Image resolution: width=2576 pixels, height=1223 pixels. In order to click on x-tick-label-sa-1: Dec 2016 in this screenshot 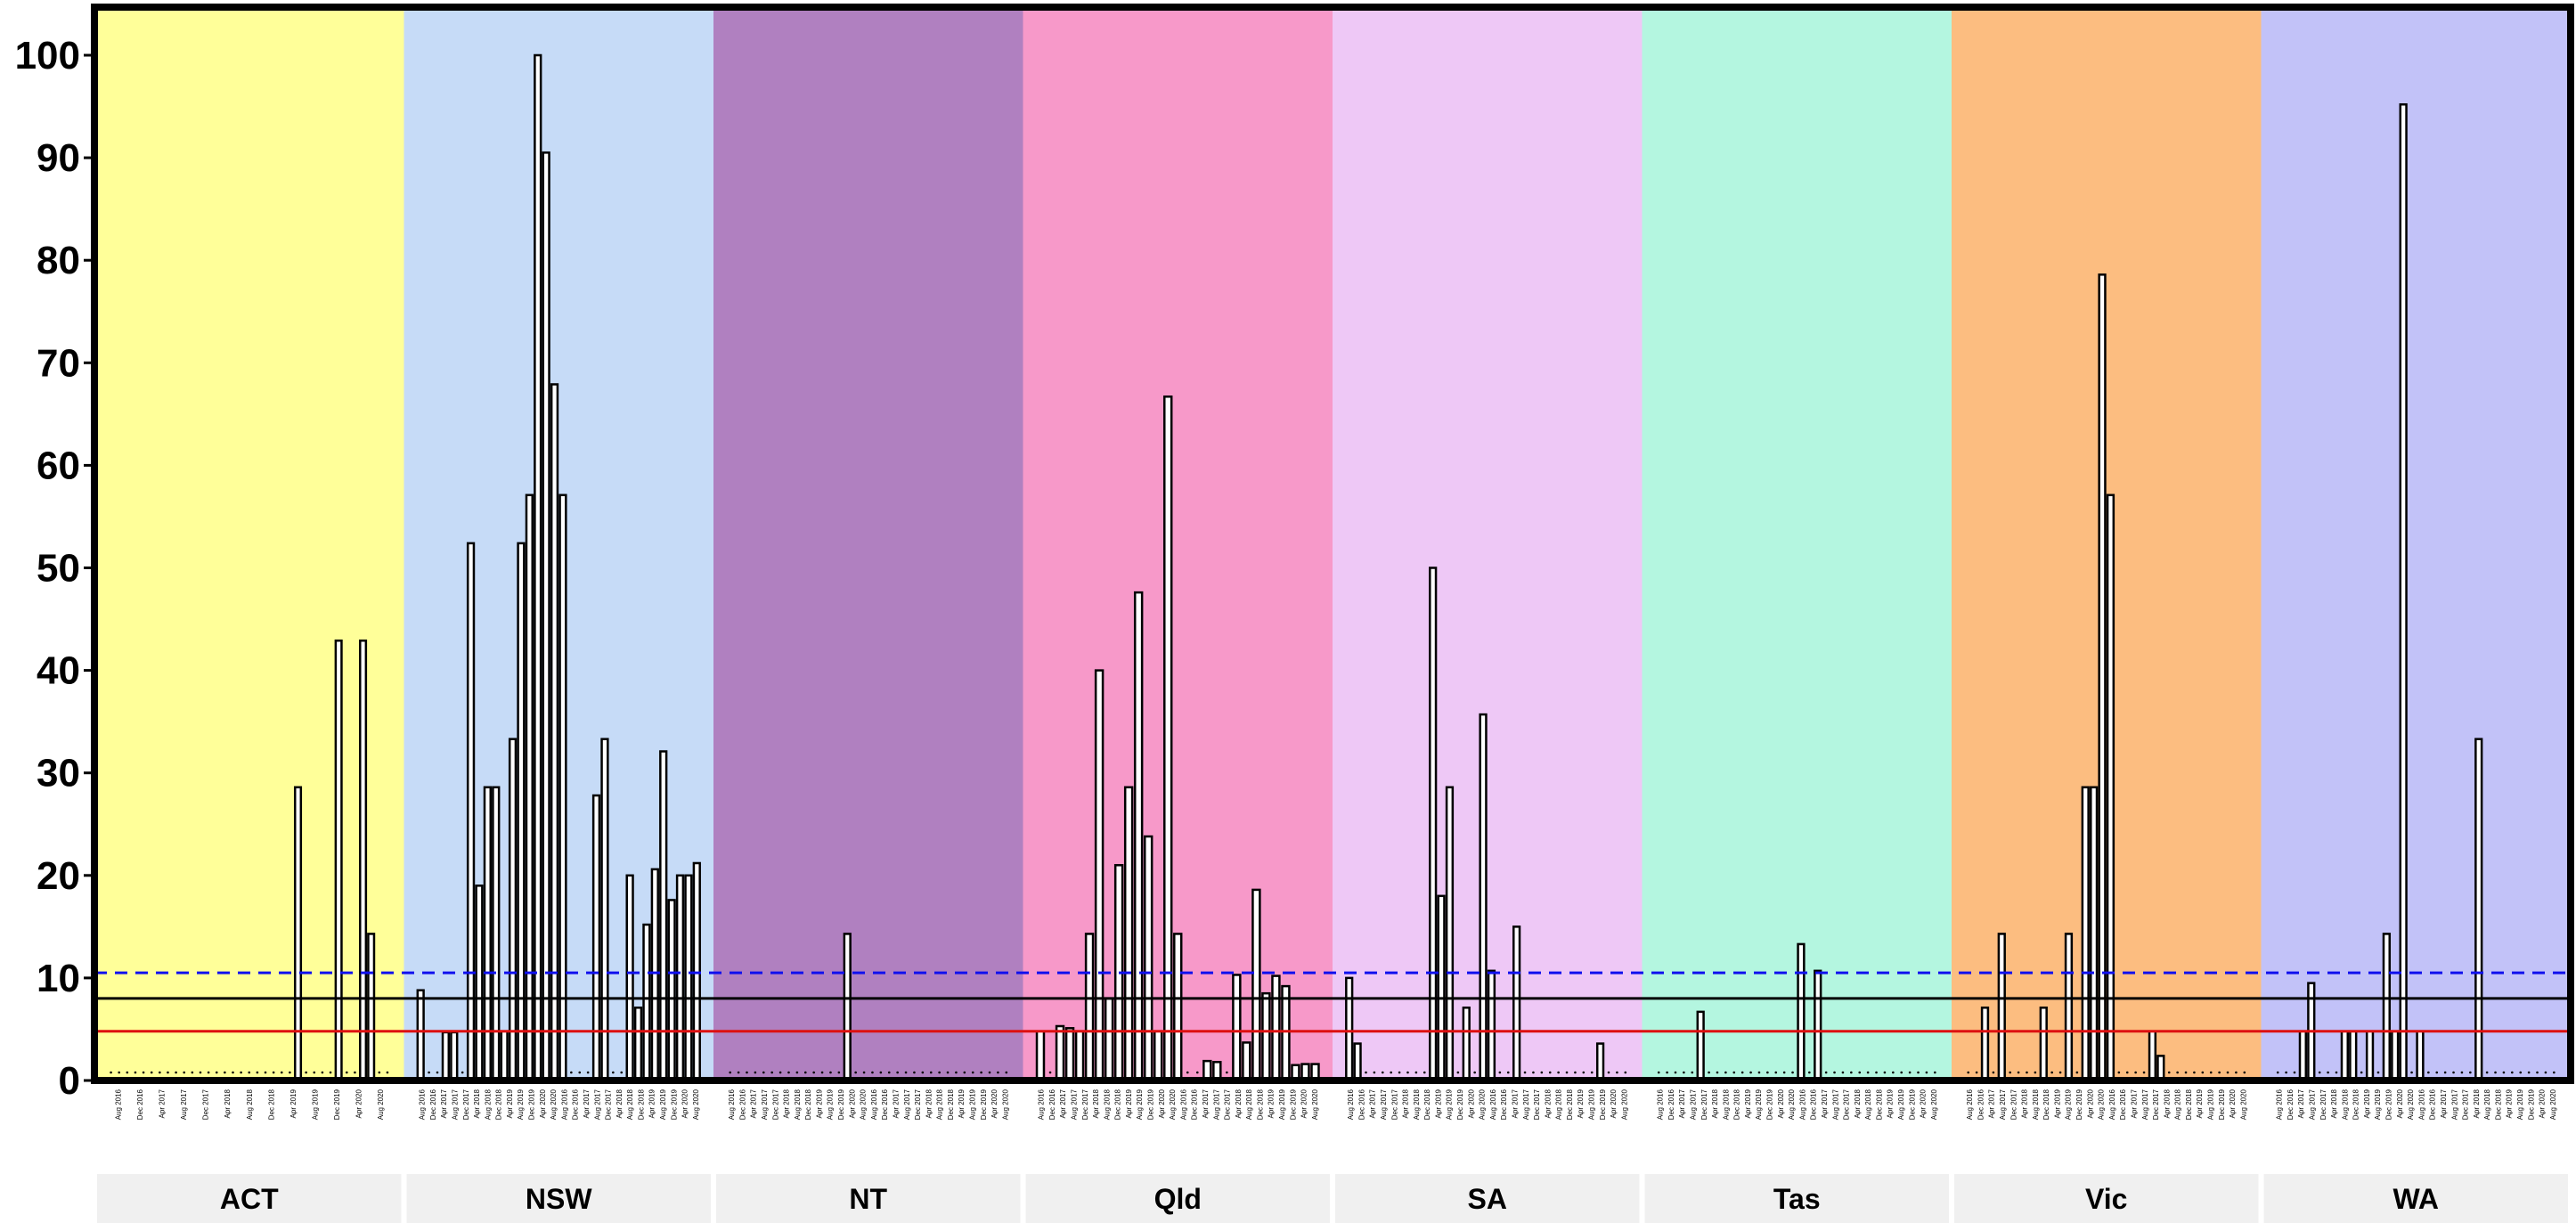, I will do `click(1361, 1104)`.